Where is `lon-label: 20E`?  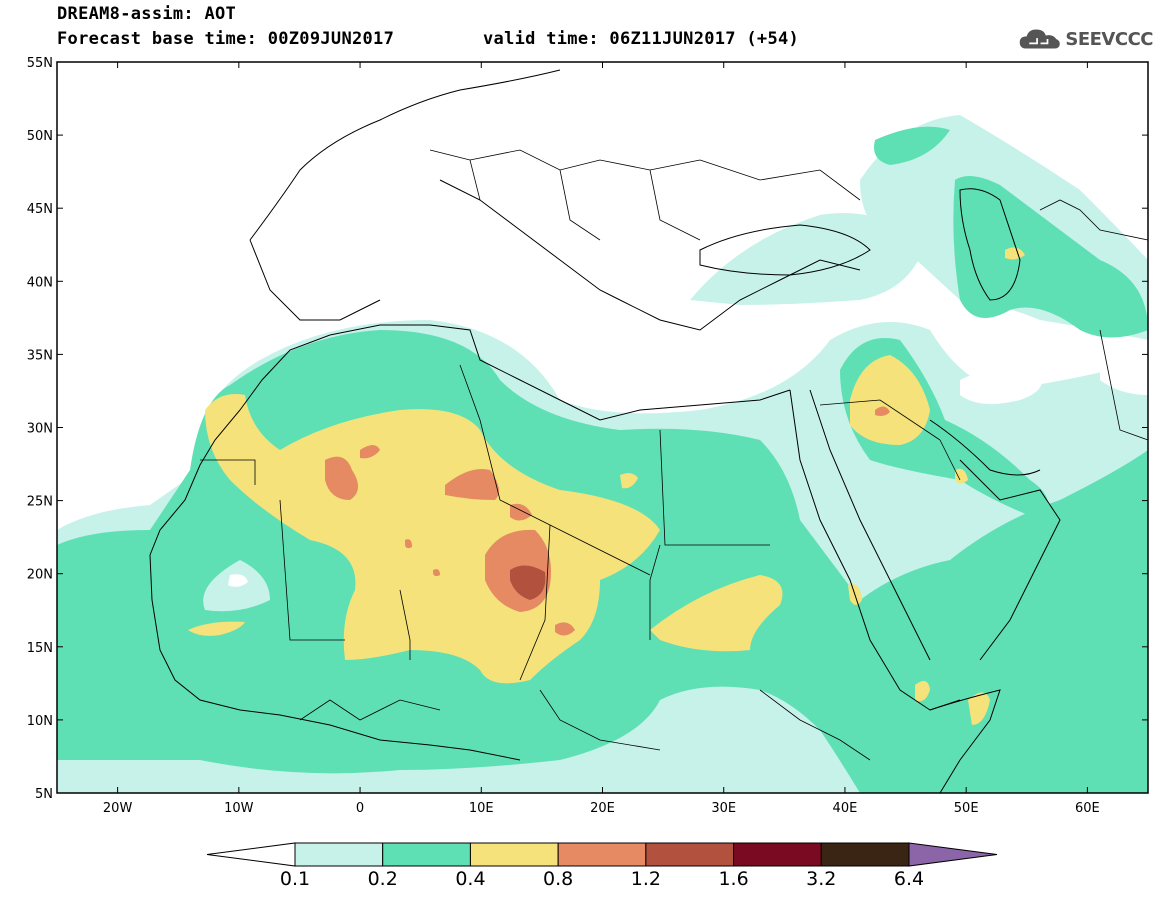
lon-label: 20E is located at coordinates (602, 808).